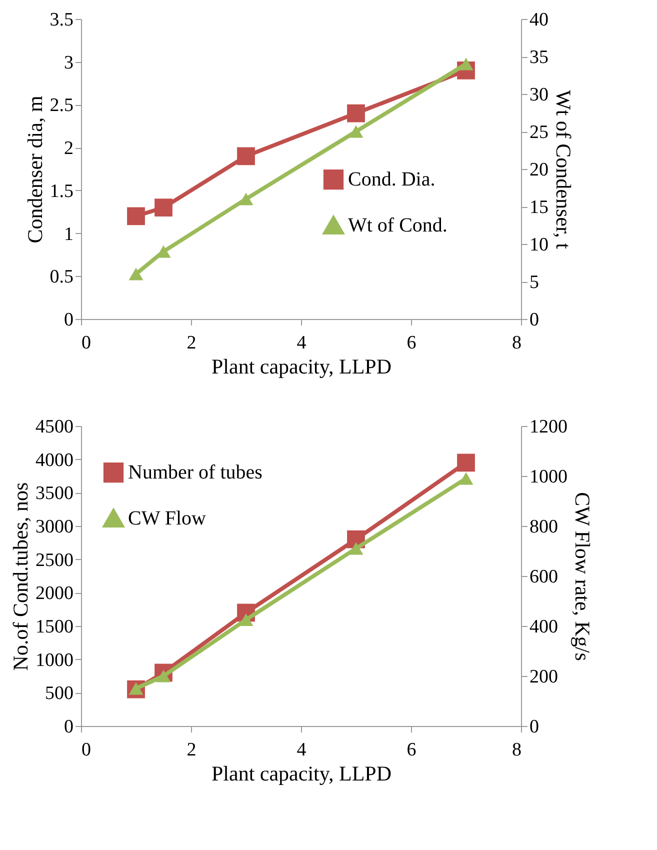  What do you see at coordinates (55, 427) in the screenshot?
I see `y-tick-label: 4500` at bounding box center [55, 427].